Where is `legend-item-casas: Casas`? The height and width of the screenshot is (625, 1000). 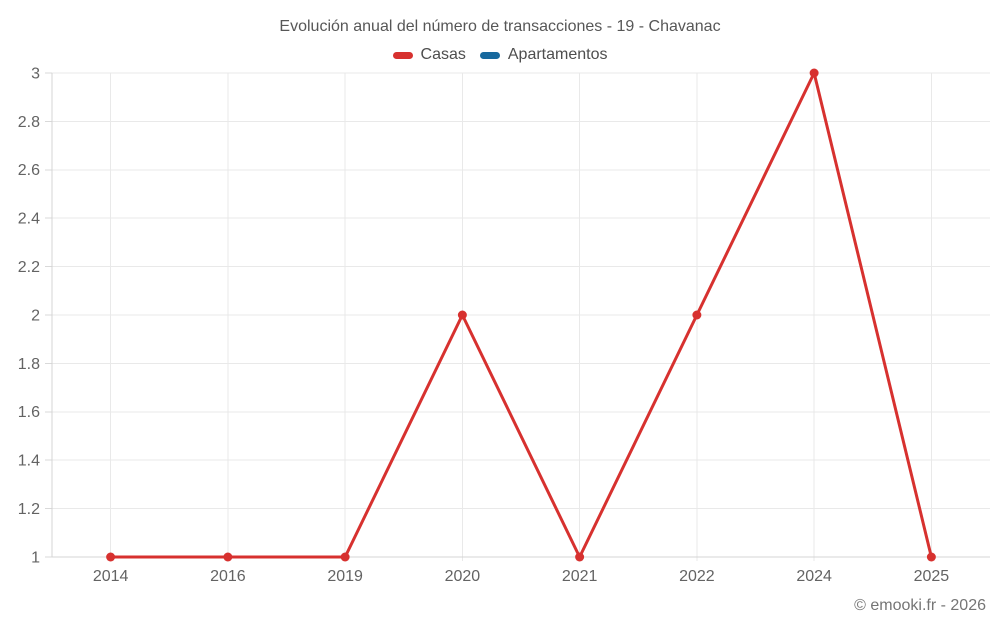 legend-item-casas: Casas is located at coordinates (429, 55).